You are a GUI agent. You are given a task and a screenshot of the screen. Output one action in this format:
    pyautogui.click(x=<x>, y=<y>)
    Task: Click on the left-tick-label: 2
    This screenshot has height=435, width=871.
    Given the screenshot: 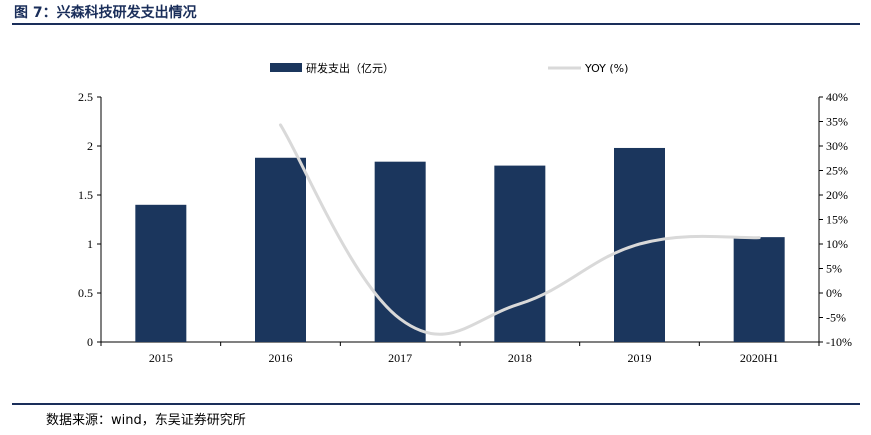 What is the action you would take?
    pyautogui.click(x=90, y=146)
    